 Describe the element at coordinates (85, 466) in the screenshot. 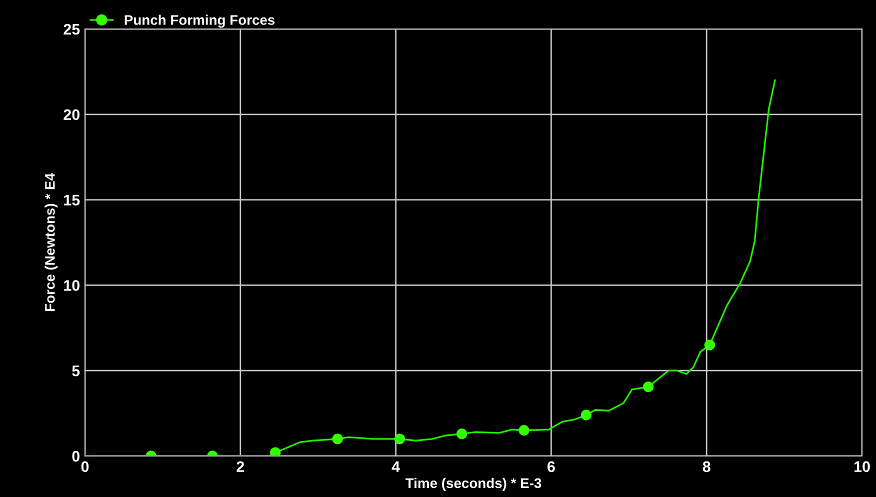

I see `x-tick-label: 0` at that location.